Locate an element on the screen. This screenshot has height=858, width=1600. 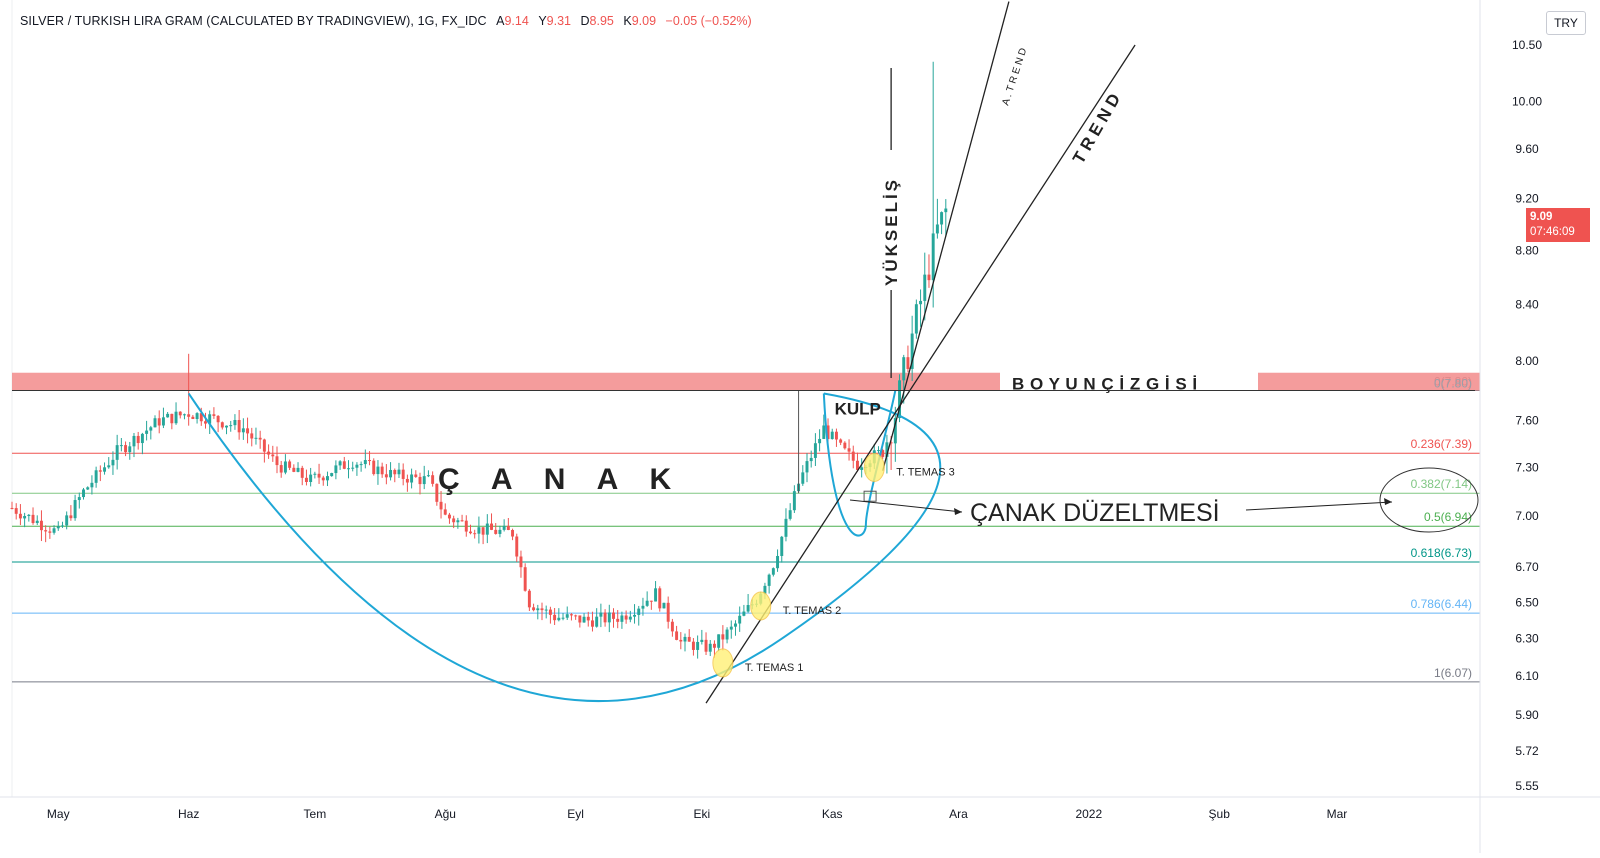
resistance-band-left is located at coordinates (506, 381).